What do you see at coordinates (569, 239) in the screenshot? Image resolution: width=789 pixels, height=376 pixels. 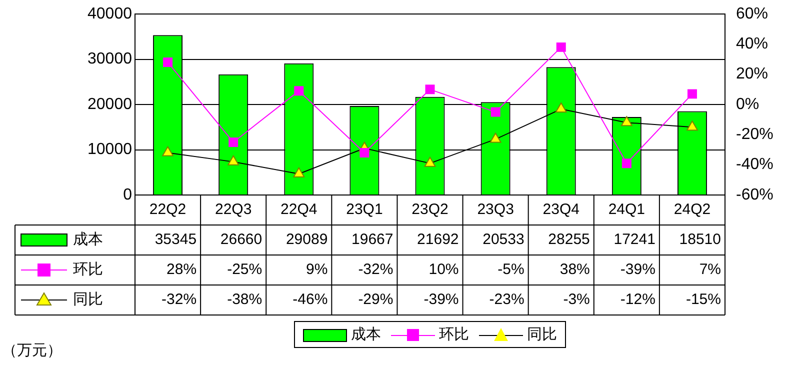 I see `data-label: 28255` at bounding box center [569, 239].